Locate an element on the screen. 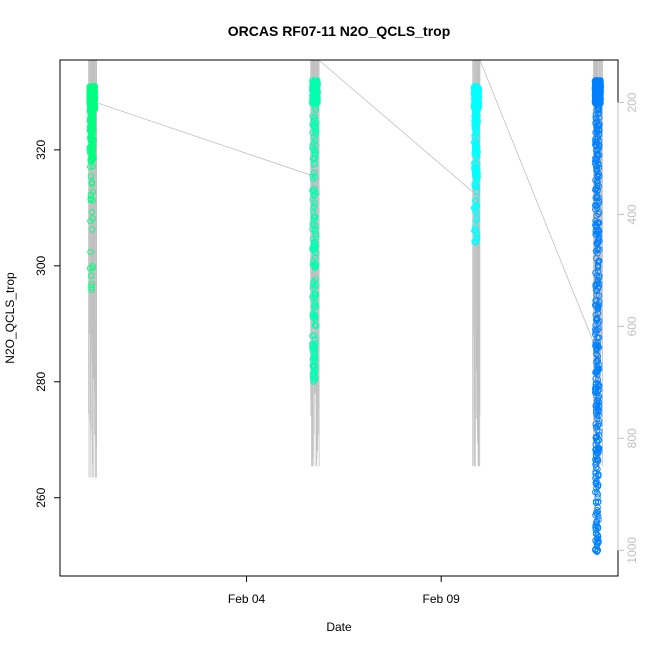 Image resolution: width=650 pixels, height=650 pixels. right-tick-label: 400 is located at coordinates (632, 214).